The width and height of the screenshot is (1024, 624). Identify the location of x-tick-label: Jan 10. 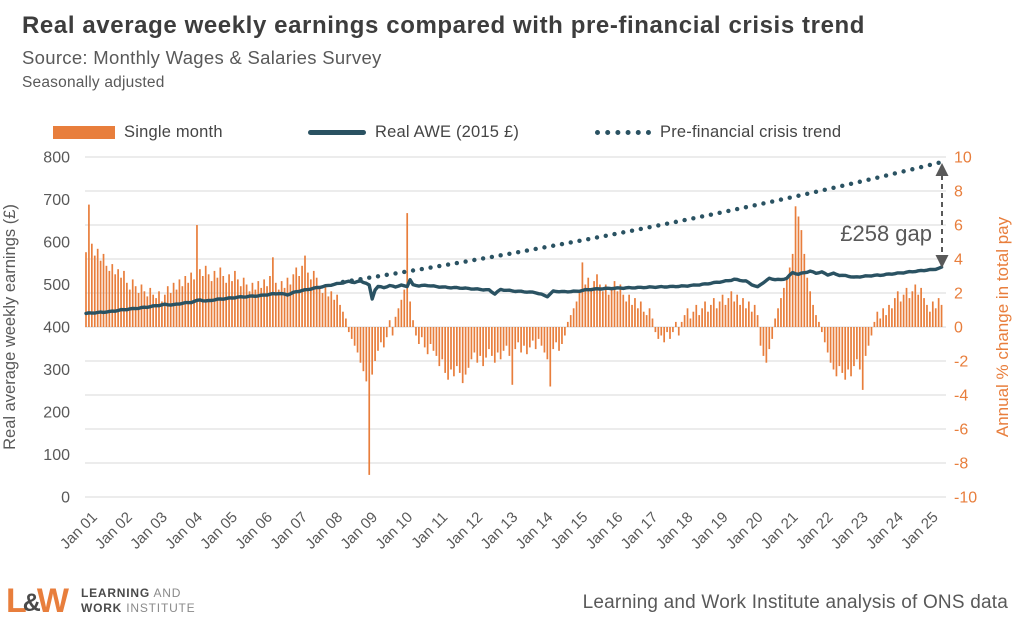
(394, 531).